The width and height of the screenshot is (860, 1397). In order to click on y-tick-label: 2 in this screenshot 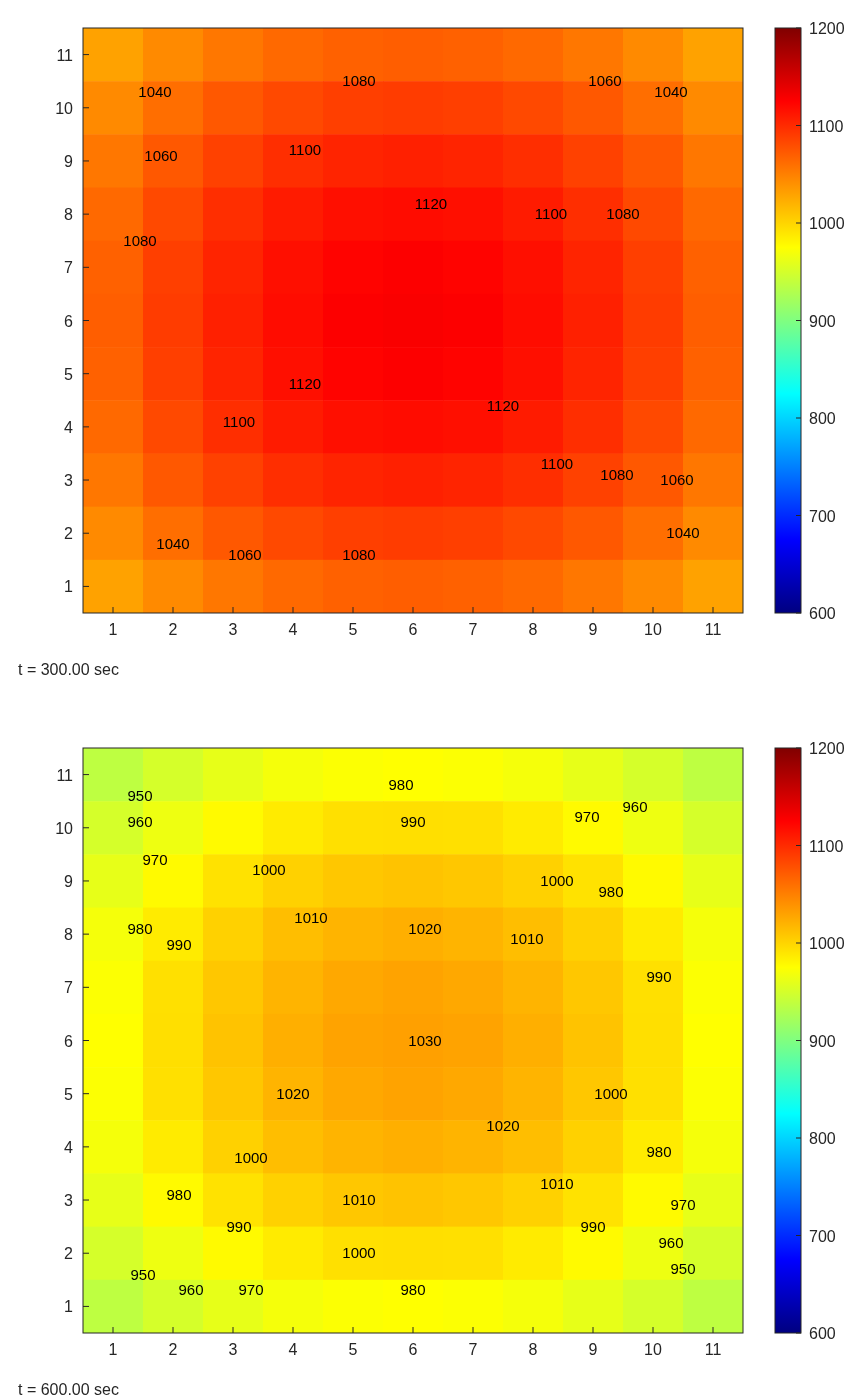, I will do `click(69, 534)`.